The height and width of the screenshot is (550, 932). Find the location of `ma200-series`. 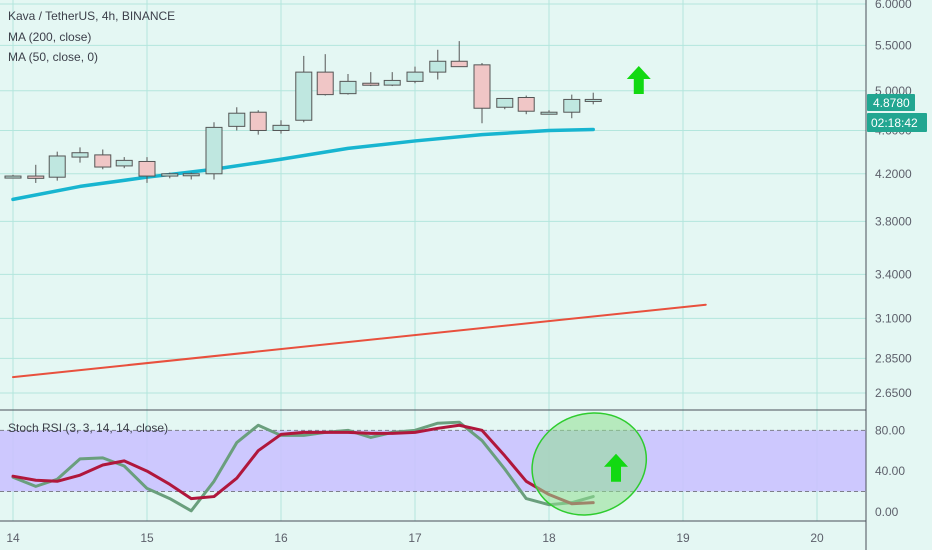

ma200-series is located at coordinates (359, 341).